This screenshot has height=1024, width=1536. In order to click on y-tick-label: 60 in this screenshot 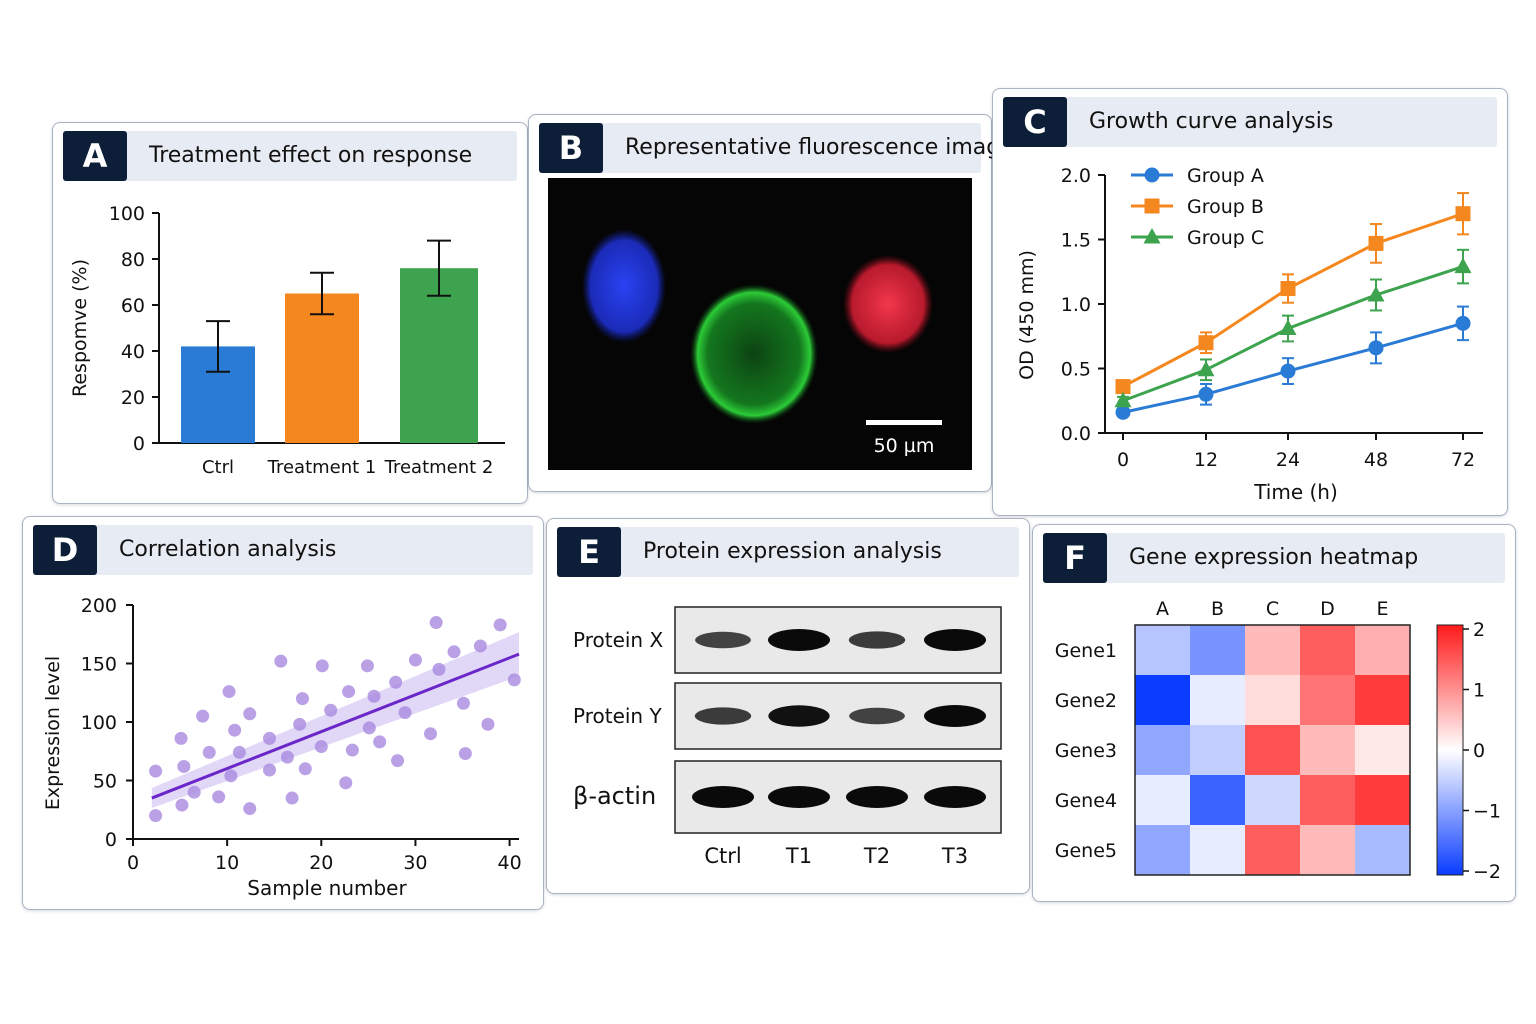, I will do `click(133, 306)`.